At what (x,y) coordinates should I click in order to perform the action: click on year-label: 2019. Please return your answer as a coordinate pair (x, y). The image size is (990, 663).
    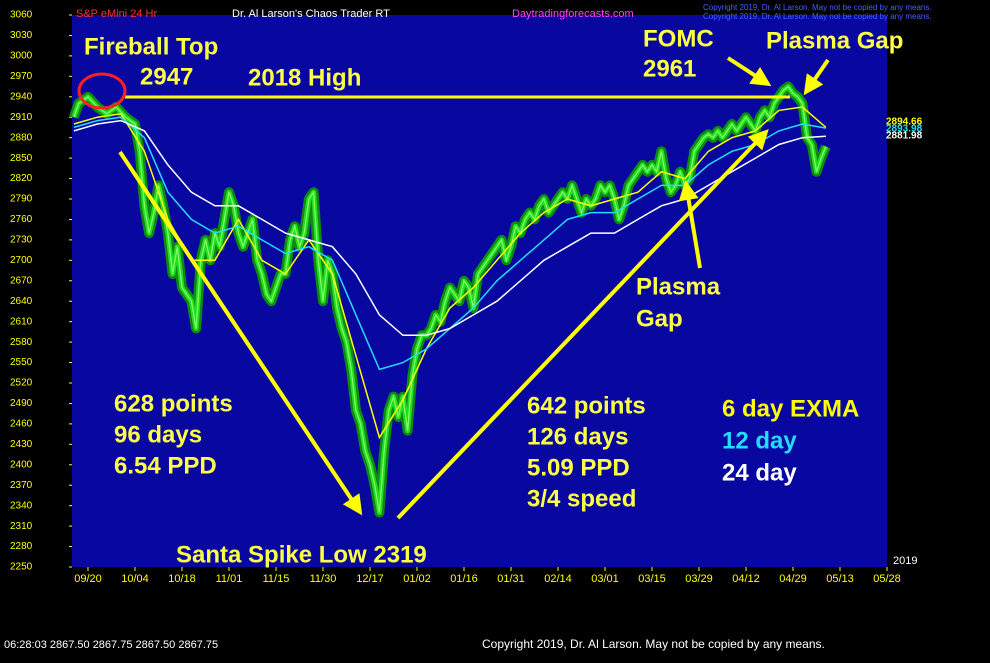
    Looking at the image, I should click on (905, 561).